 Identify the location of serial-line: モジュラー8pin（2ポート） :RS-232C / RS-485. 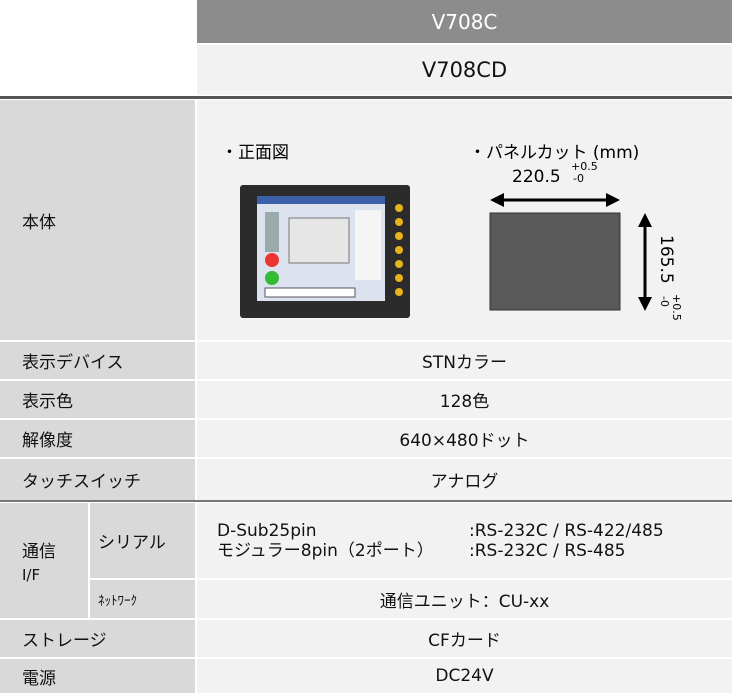
(464, 551).